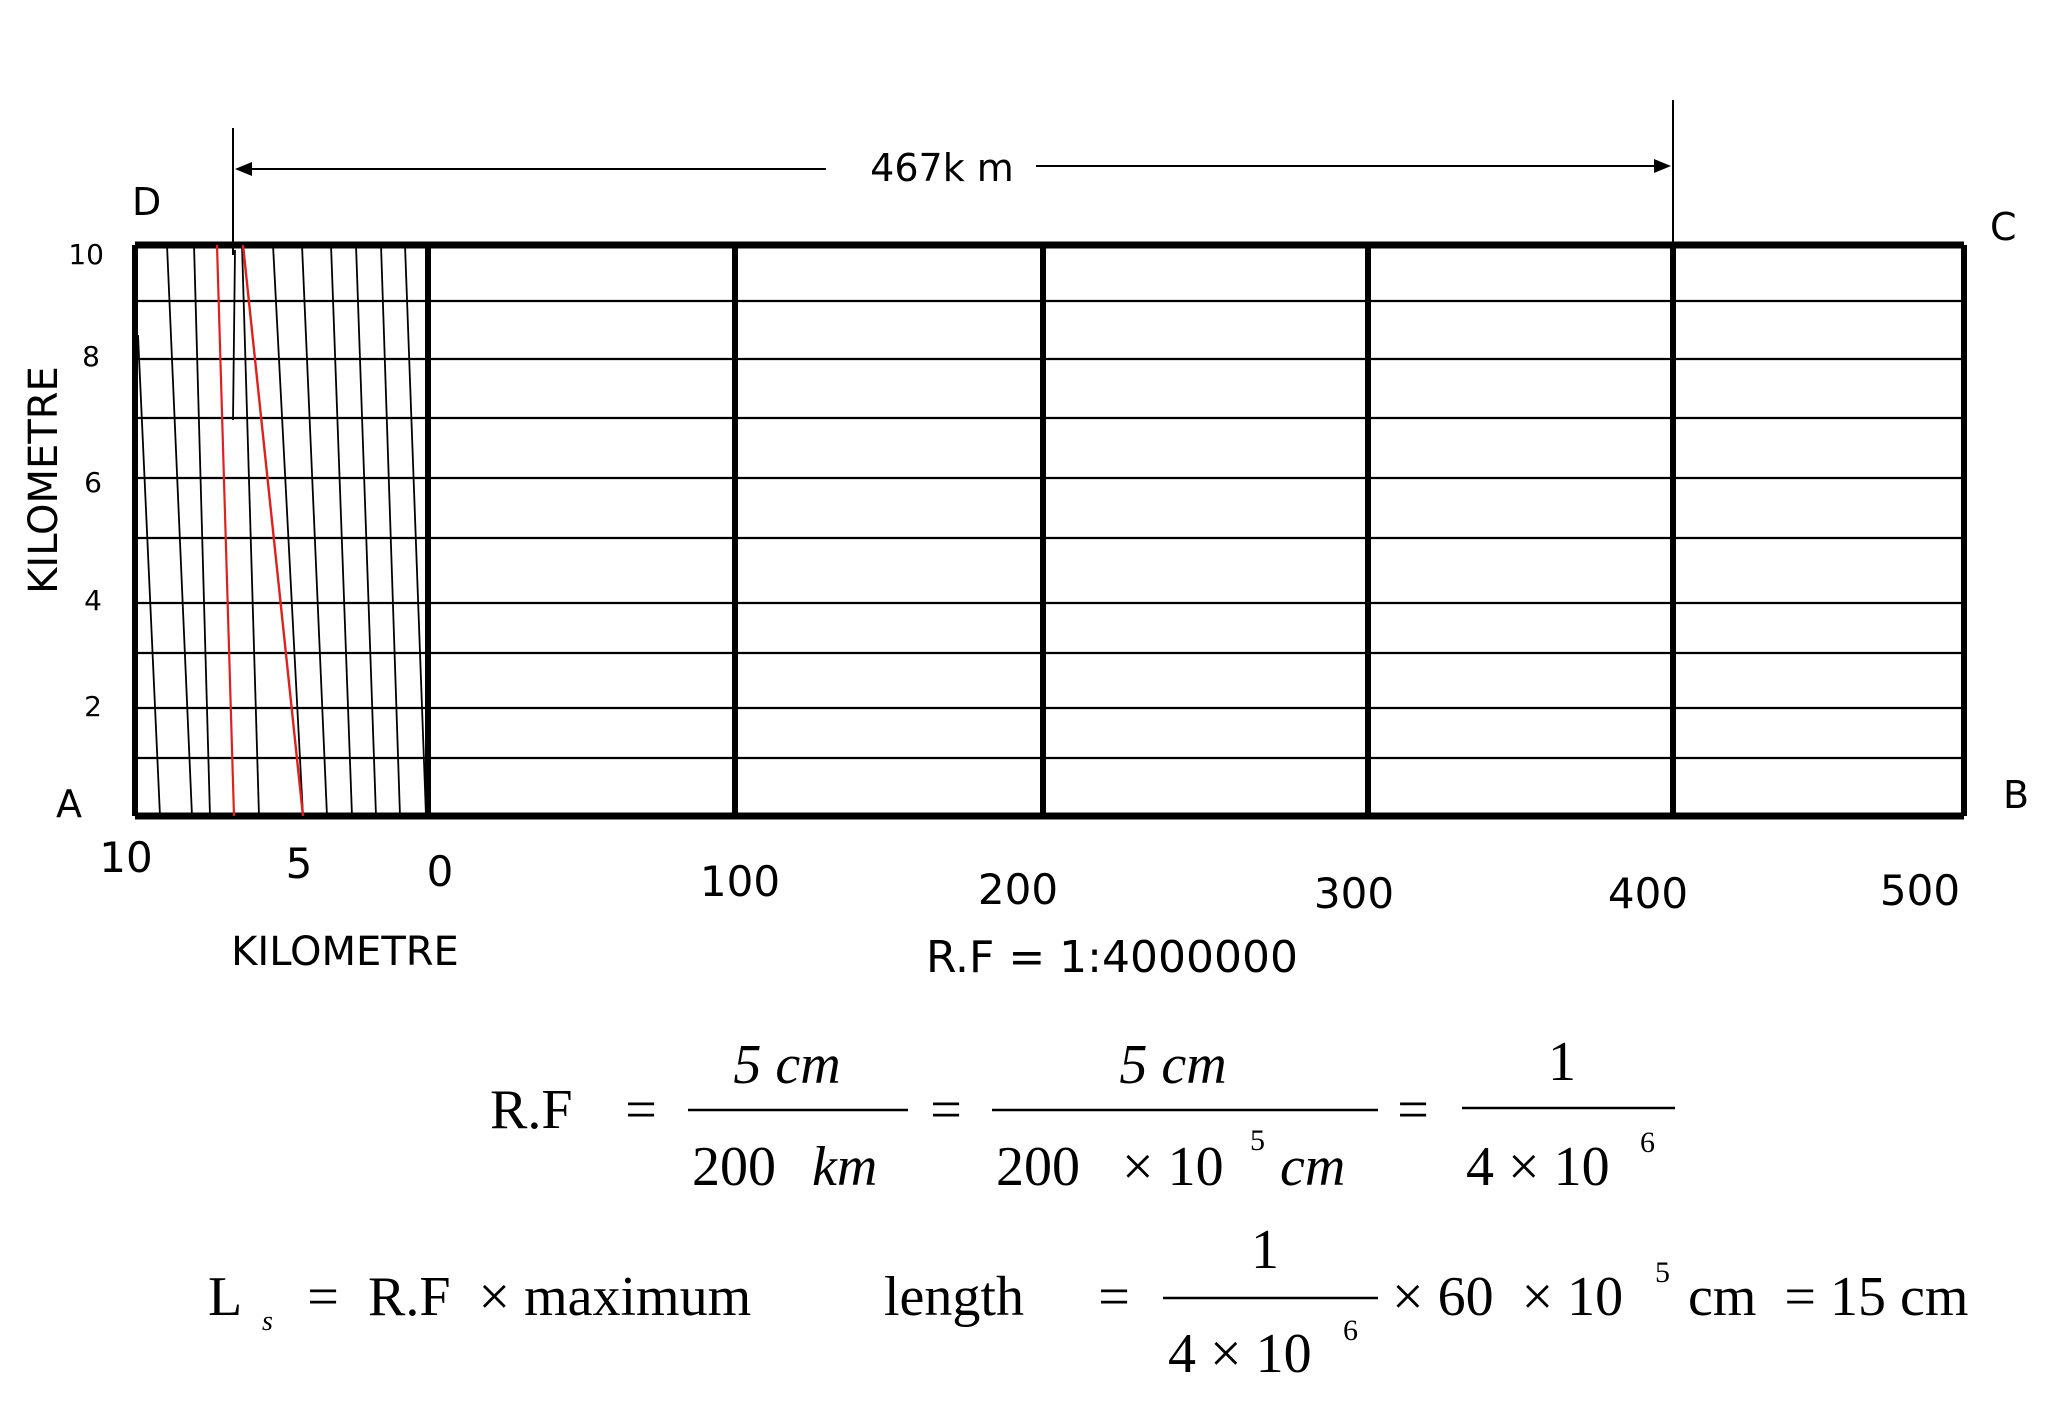  I want to click on corner-label-a: A, so click(69, 804).